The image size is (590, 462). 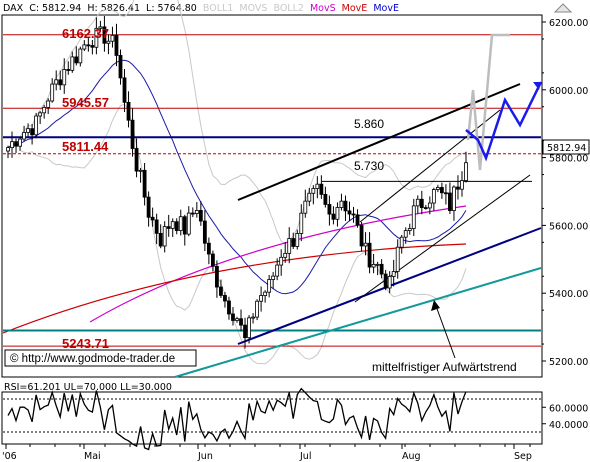 What do you see at coordinates (92, 456) in the screenshot?
I see `x-tick-label: Mai` at bounding box center [92, 456].